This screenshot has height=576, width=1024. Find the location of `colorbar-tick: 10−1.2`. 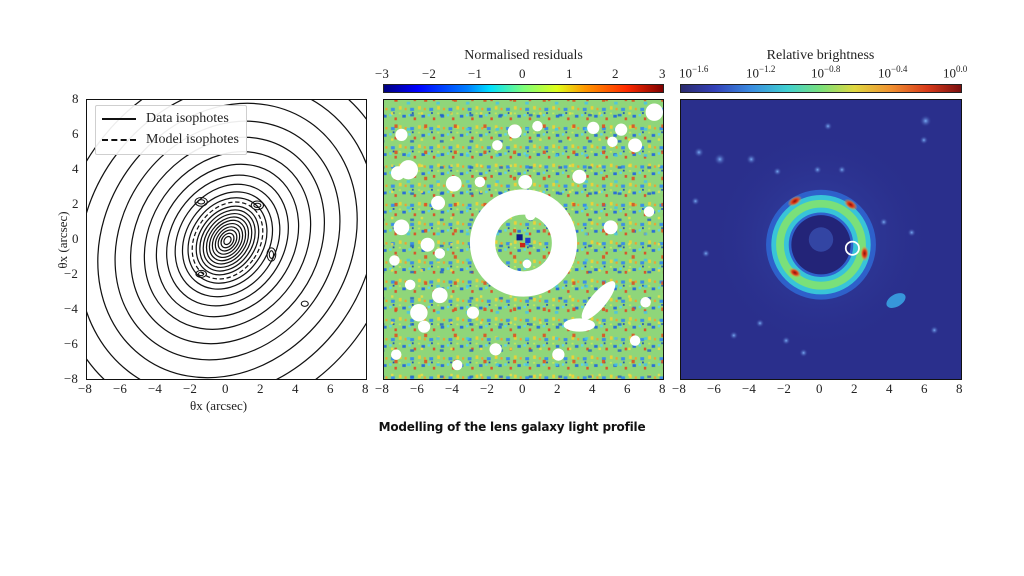

colorbar-tick: 10−1.2 is located at coordinates (760, 72).